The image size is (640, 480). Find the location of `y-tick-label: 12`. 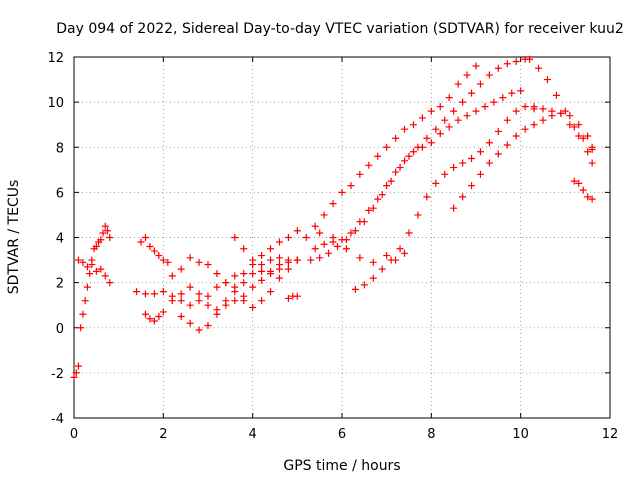

y-tick-label: 12 is located at coordinates (55, 58).